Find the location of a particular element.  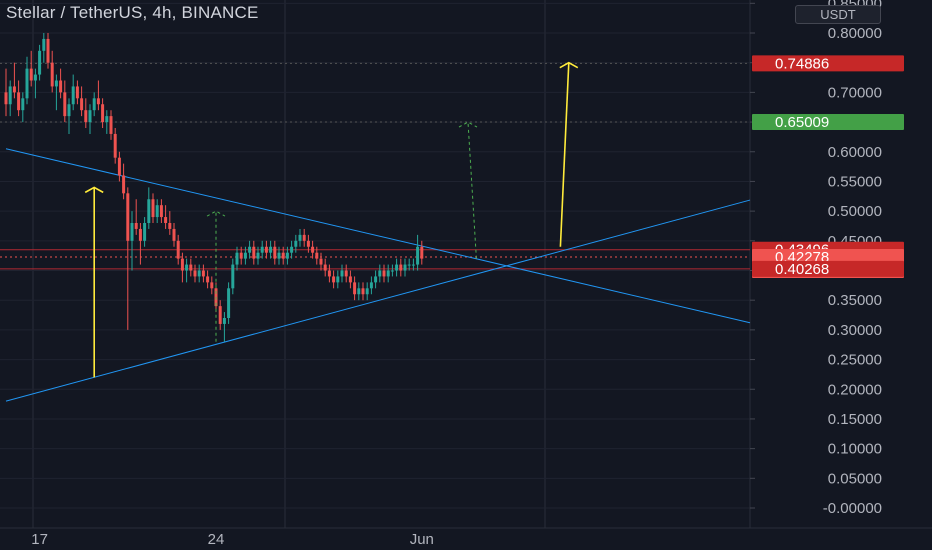

price-tick-label: 0.10000 is located at coordinates (855, 449).